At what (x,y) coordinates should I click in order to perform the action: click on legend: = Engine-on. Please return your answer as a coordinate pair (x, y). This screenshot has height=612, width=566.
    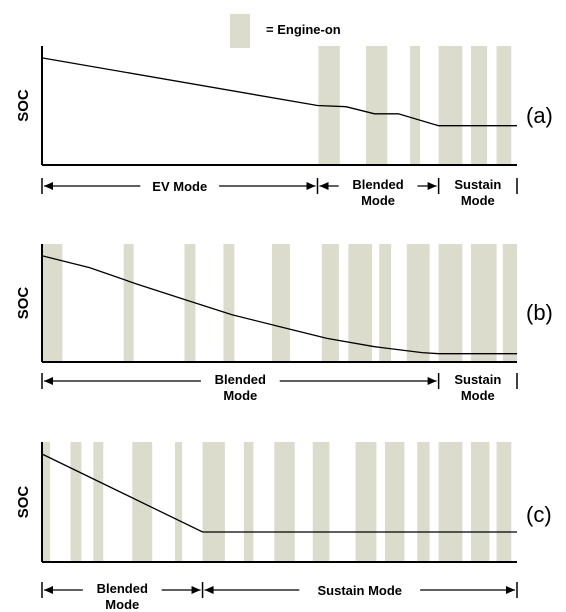
    Looking at the image, I should click on (285, 31).